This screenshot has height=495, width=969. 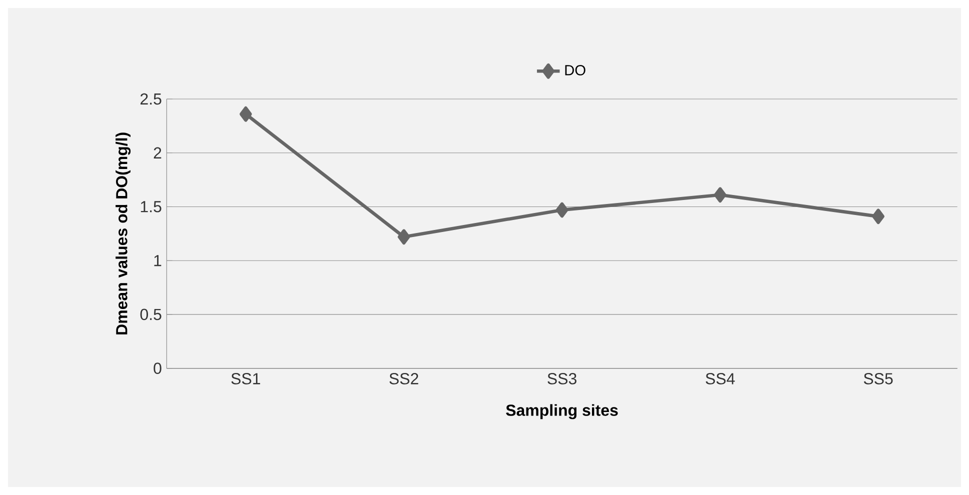 What do you see at coordinates (878, 378) in the screenshot?
I see `x-tick-label: SS5` at bounding box center [878, 378].